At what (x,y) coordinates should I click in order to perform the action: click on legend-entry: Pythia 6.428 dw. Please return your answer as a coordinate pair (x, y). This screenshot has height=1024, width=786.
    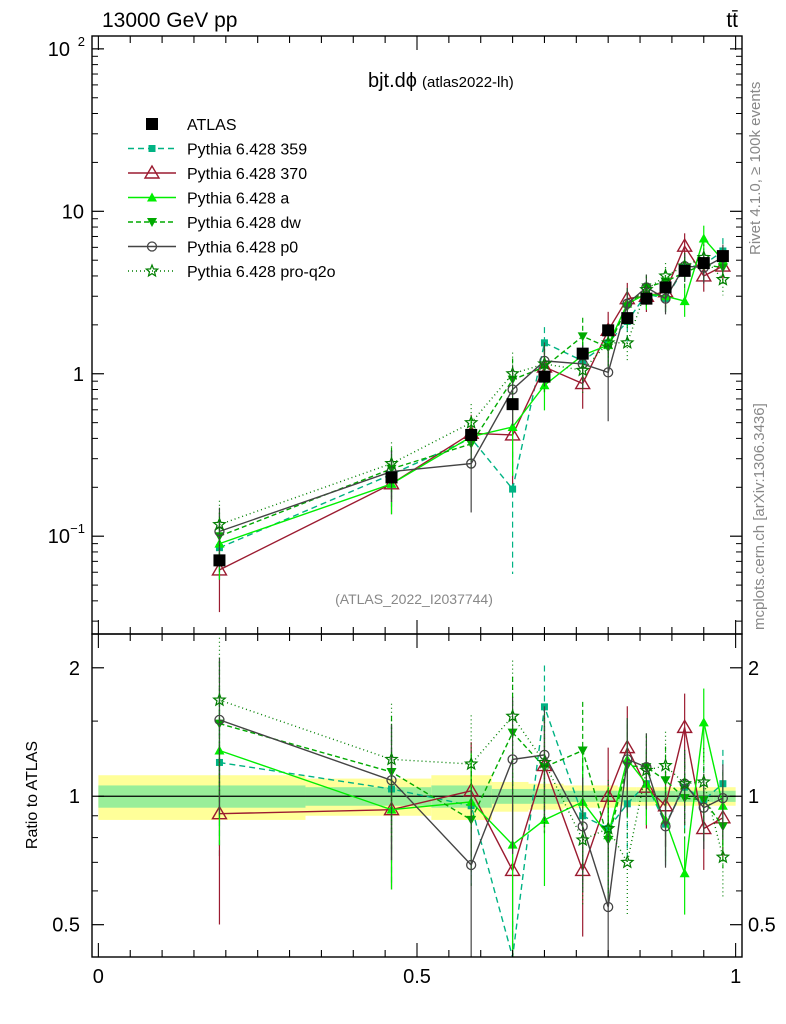
    Looking at the image, I should click on (214, 223).